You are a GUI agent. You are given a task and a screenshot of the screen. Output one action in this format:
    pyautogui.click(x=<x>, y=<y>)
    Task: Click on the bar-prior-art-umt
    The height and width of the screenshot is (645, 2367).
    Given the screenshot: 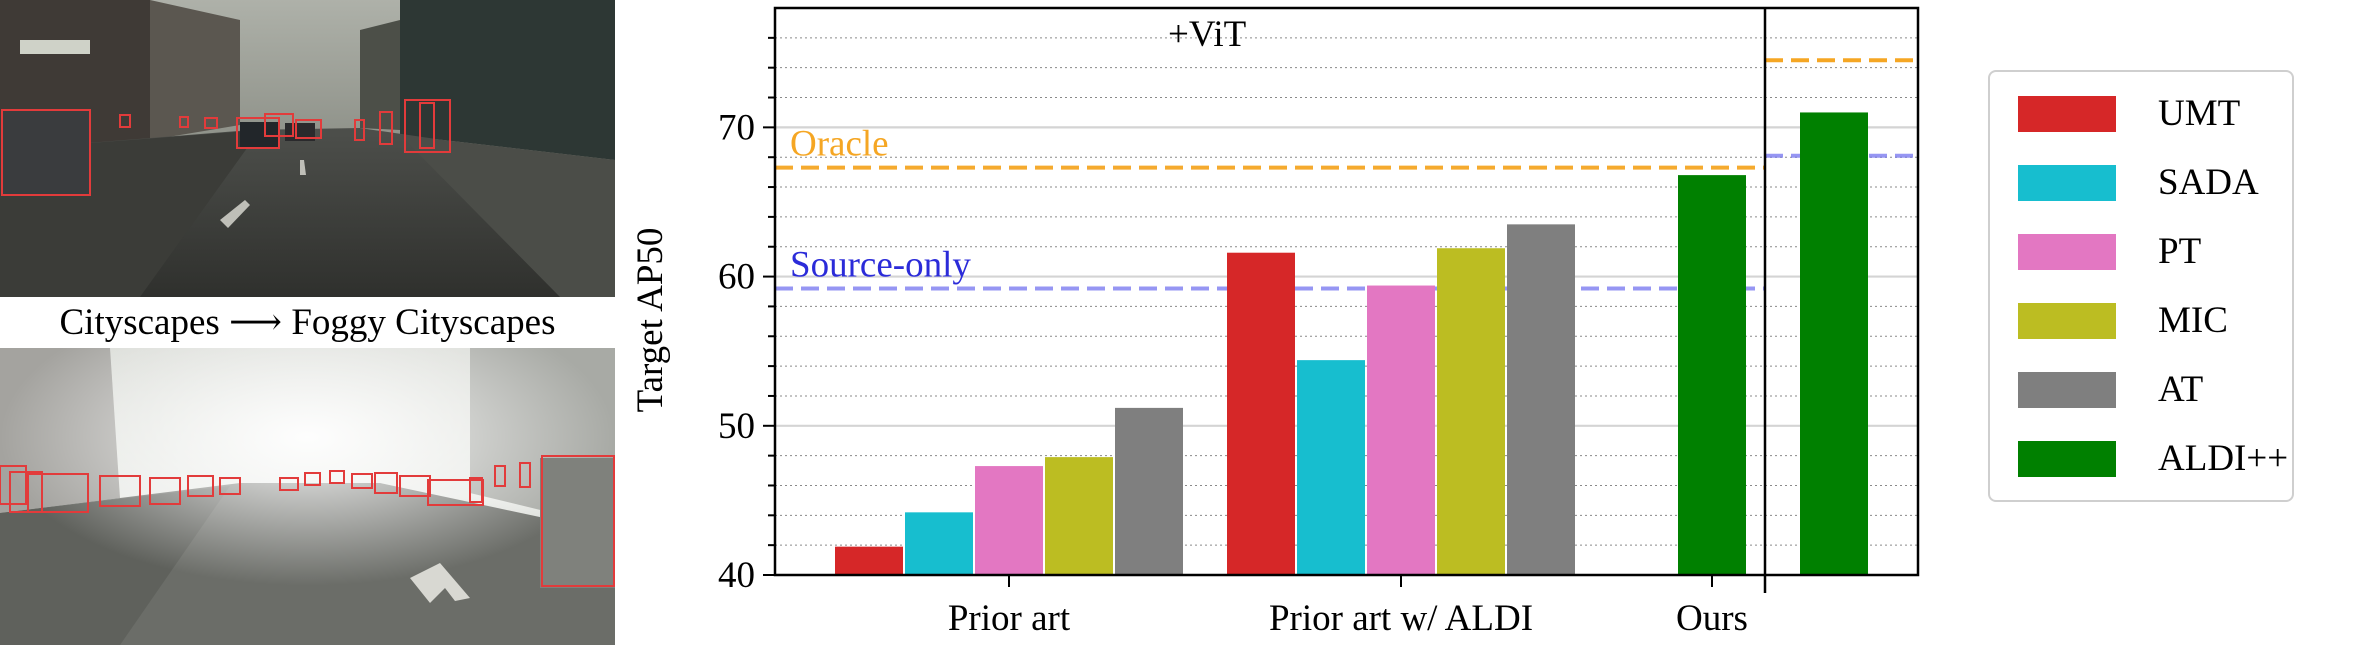 What is the action you would take?
    pyautogui.click(x=869, y=560)
    